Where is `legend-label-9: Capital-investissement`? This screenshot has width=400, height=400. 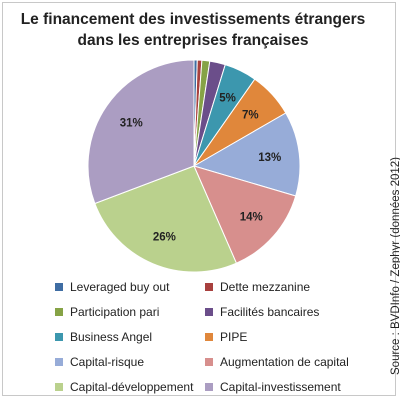
legend-label-9: Capital-investissement is located at coordinates (280, 387).